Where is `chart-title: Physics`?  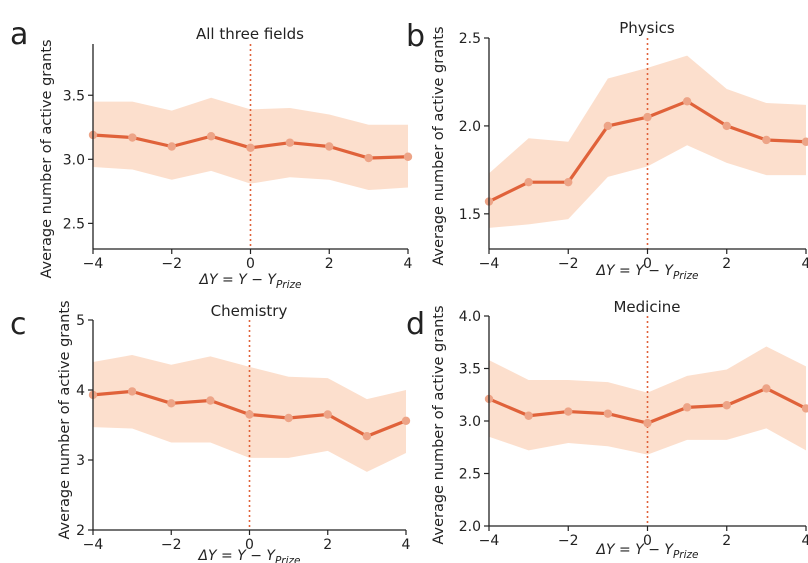
chart-title: Physics is located at coordinates (647, 28).